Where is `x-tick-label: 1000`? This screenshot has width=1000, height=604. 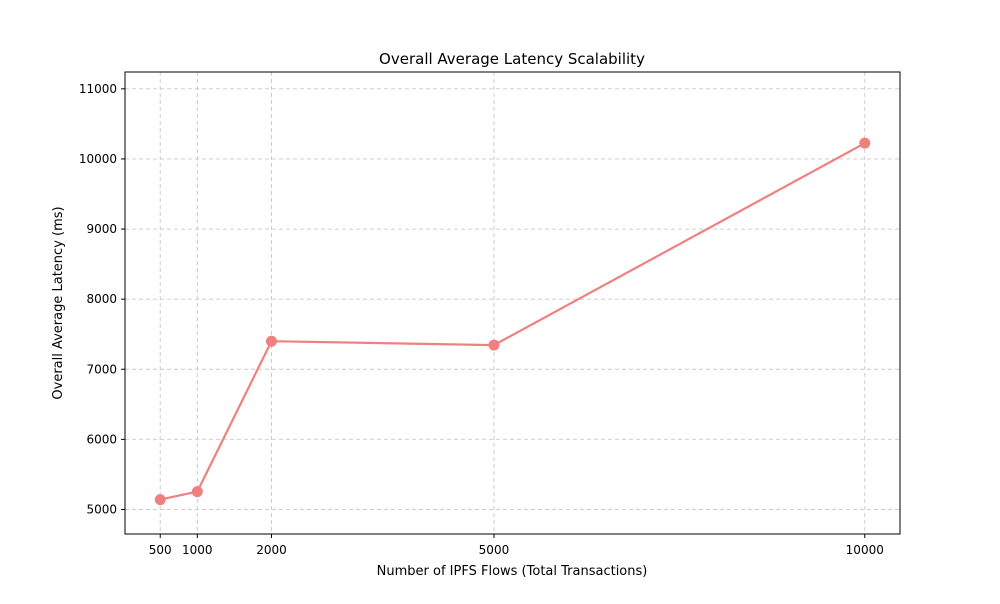 x-tick-label: 1000 is located at coordinates (197, 550).